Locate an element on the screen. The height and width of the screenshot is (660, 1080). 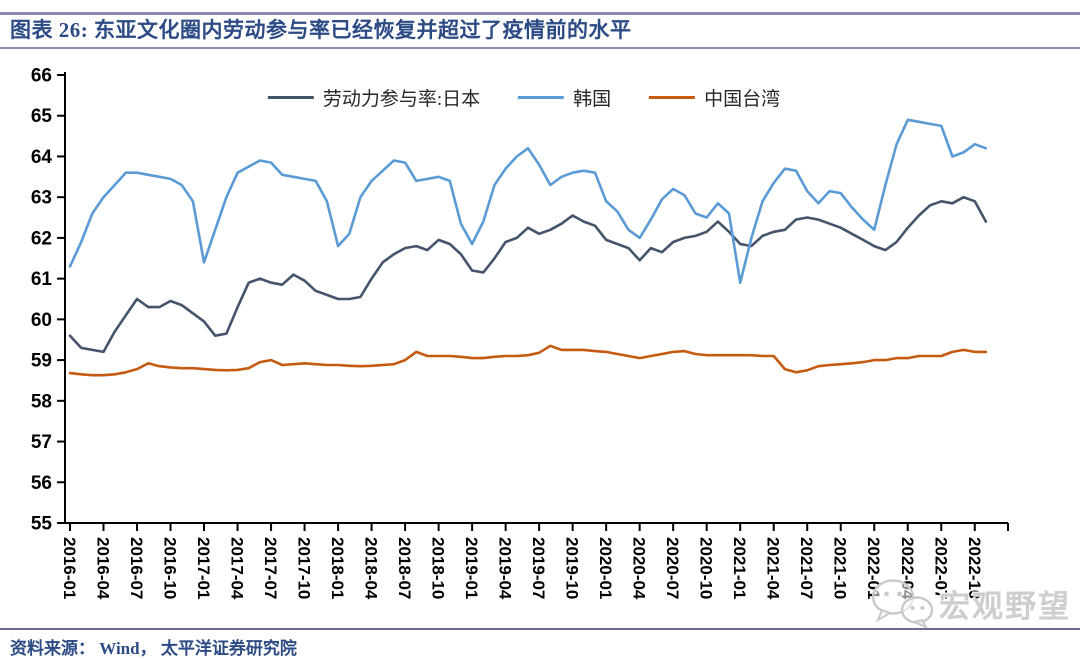
x-tick-label: 2019-04 is located at coordinates (505, 568).